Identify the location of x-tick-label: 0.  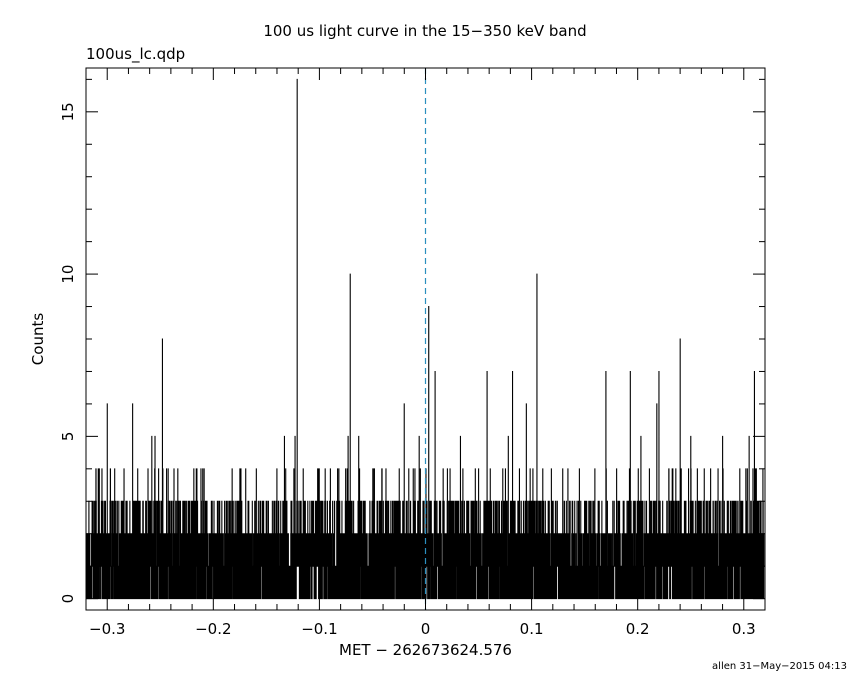
(426, 629).